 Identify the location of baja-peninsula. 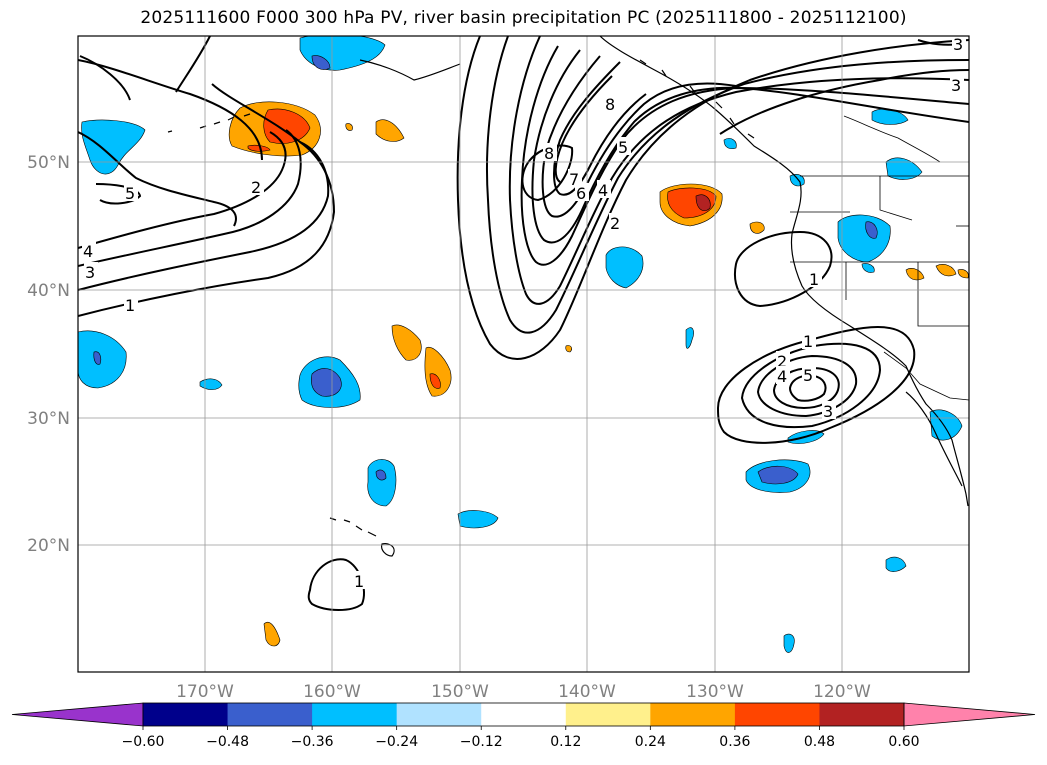
(934, 439).